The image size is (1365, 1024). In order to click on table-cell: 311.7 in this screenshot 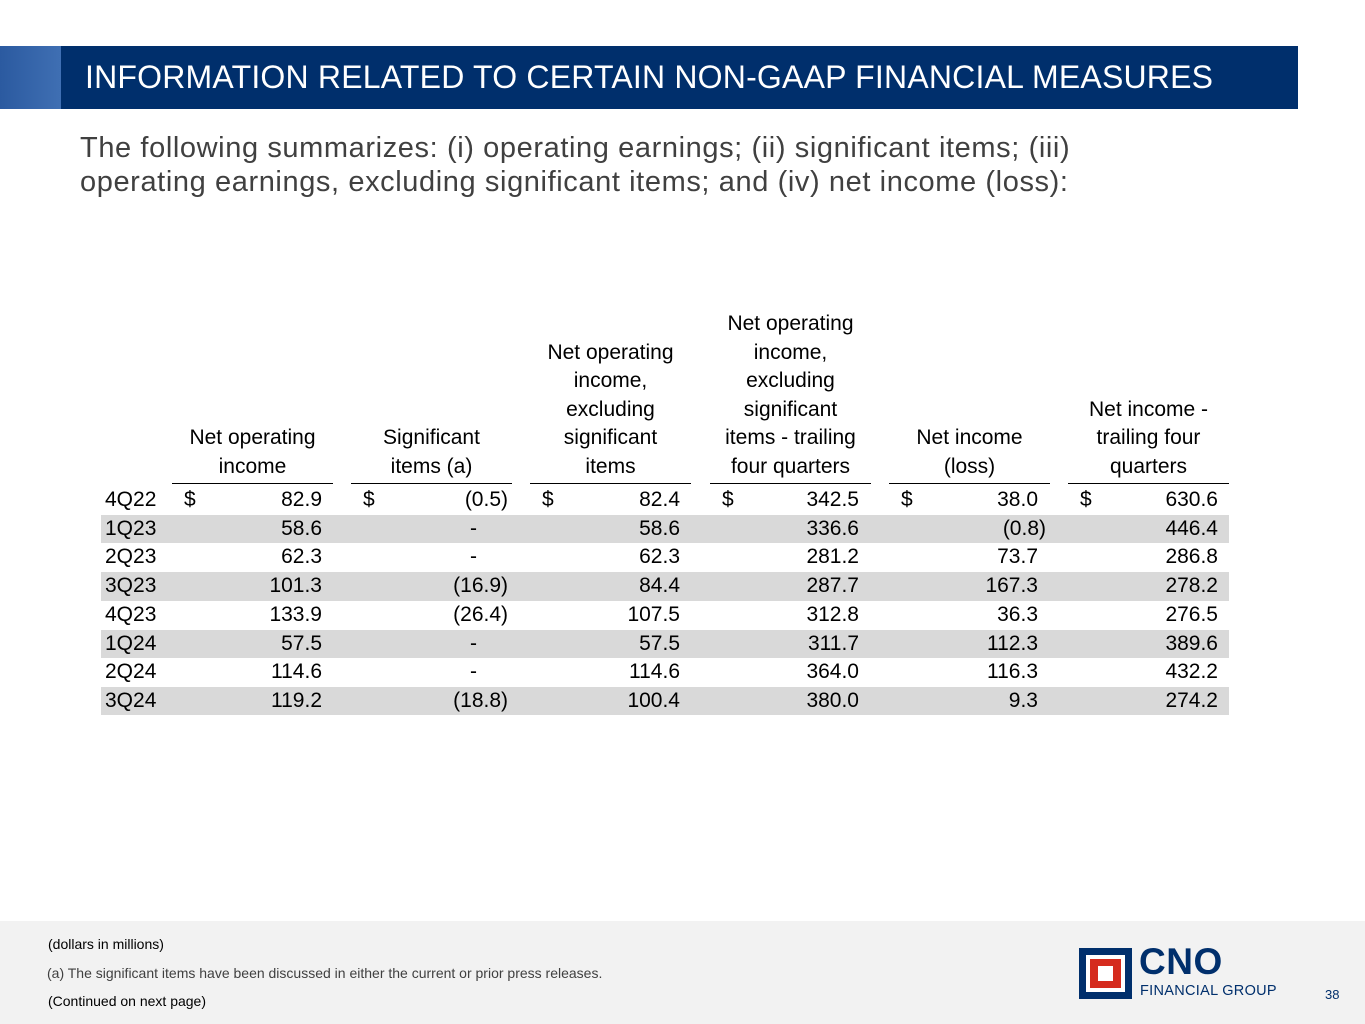, I will do `click(833, 643)`.